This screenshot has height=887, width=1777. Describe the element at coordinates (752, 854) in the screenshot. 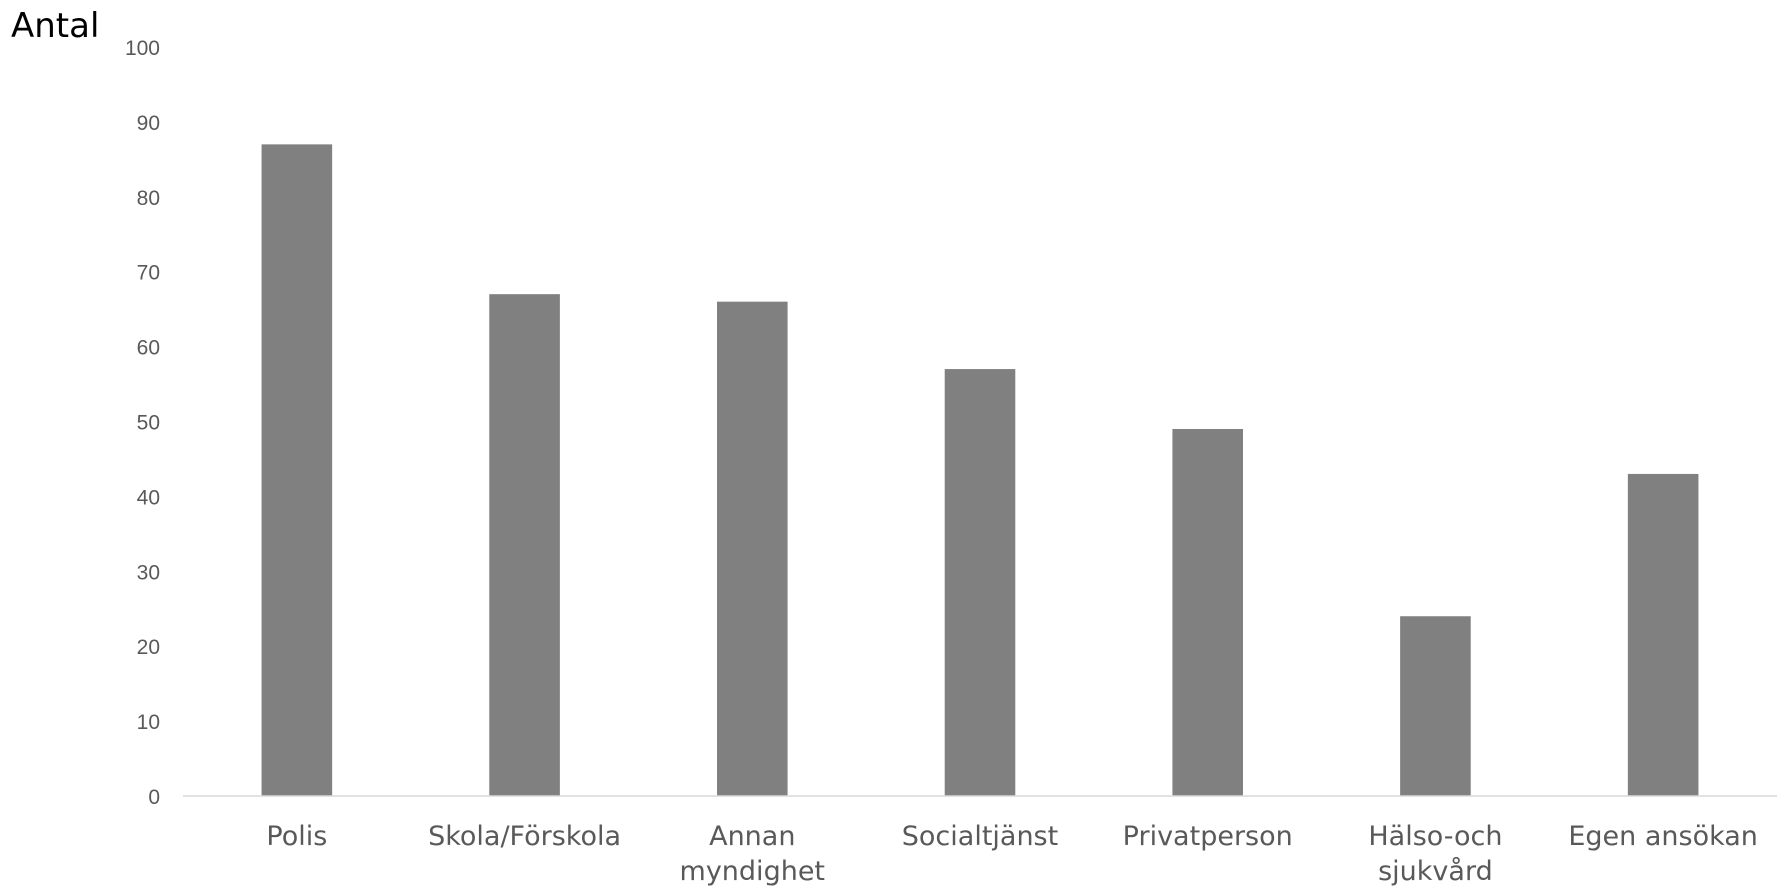

I see `x-tick-label: Annan myndighet` at that location.